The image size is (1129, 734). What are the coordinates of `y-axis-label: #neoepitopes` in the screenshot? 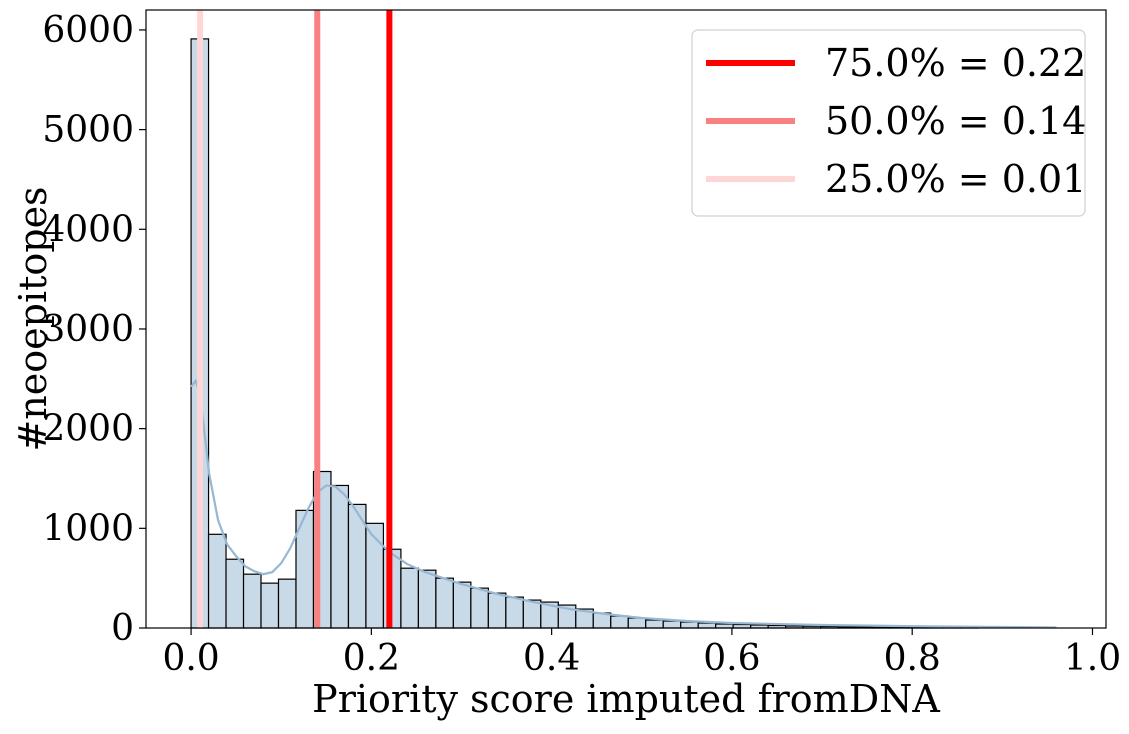 It's located at (33, 318).